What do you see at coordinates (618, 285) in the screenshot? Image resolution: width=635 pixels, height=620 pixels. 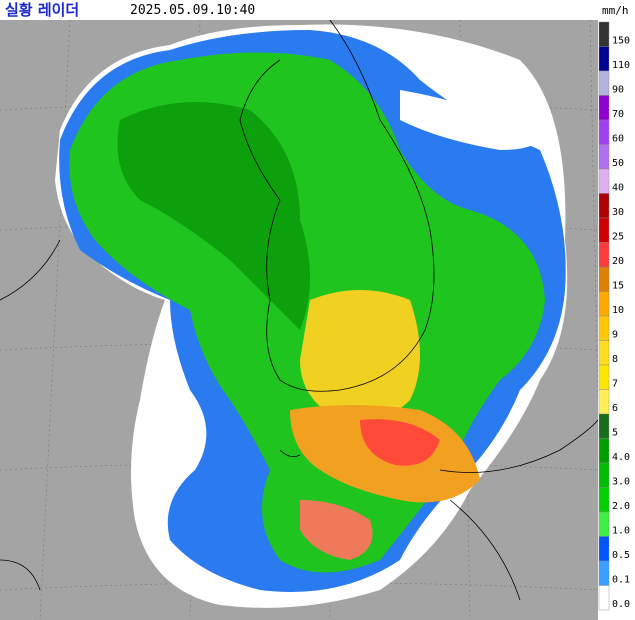 I see `legend-label: 15` at bounding box center [618, 285].